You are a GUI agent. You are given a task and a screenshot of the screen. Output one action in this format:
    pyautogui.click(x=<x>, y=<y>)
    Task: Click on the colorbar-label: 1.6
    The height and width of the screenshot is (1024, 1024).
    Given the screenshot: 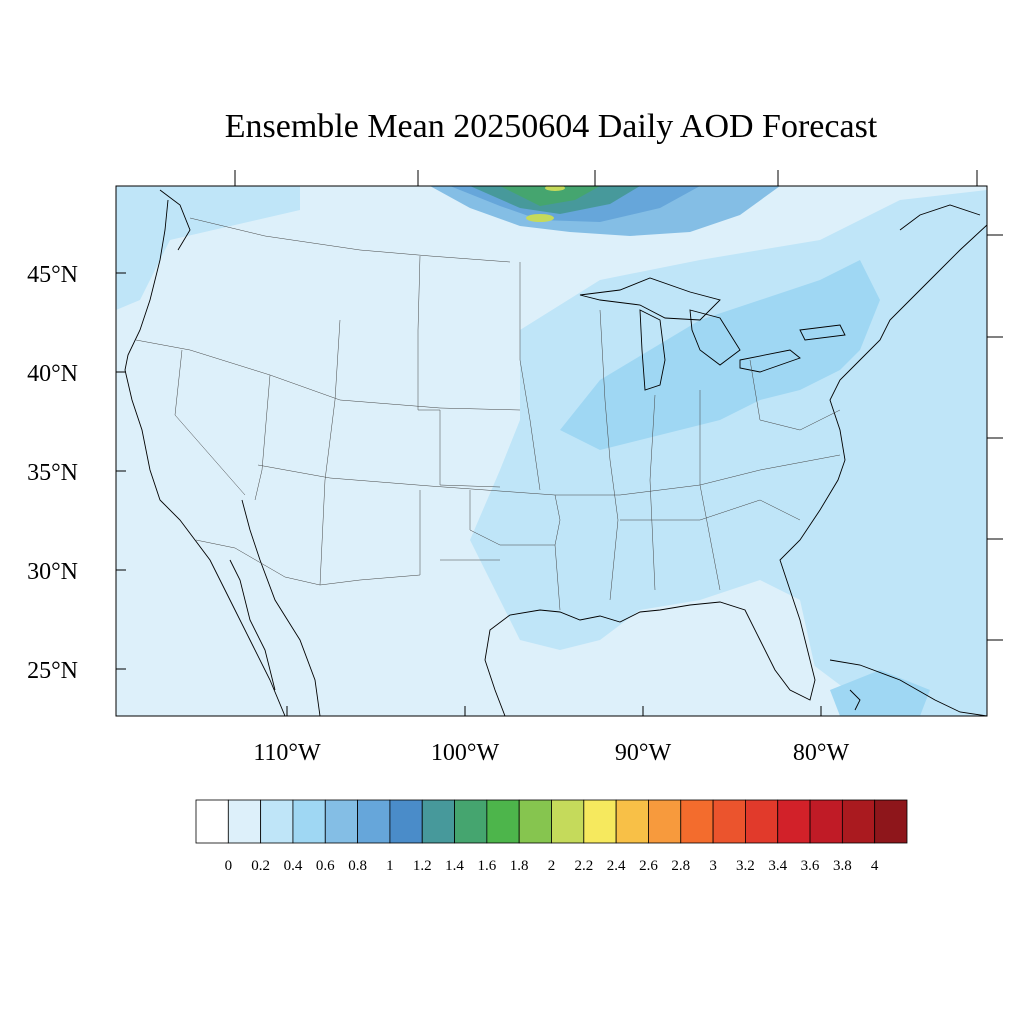 What is the action you would take?
    pyautogui.click(x=486, y=866)
    